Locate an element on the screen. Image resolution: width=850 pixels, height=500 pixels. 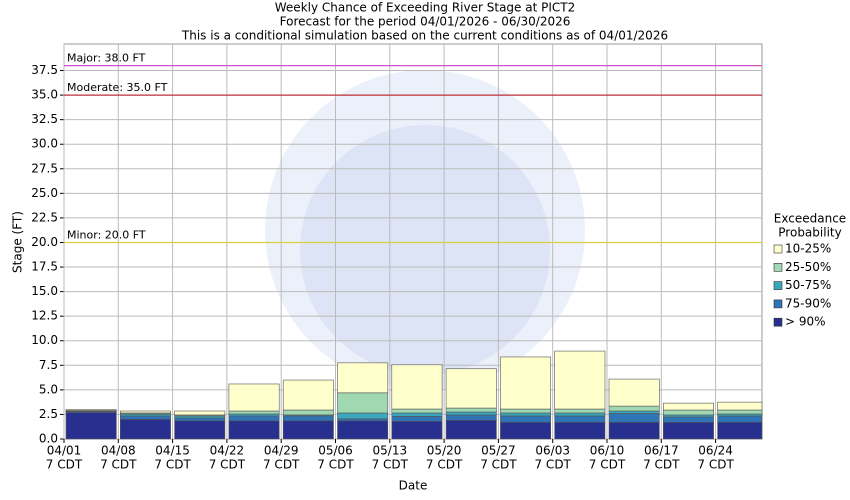
x-tick-label: 06/17 is located at coordinates (661, 451).